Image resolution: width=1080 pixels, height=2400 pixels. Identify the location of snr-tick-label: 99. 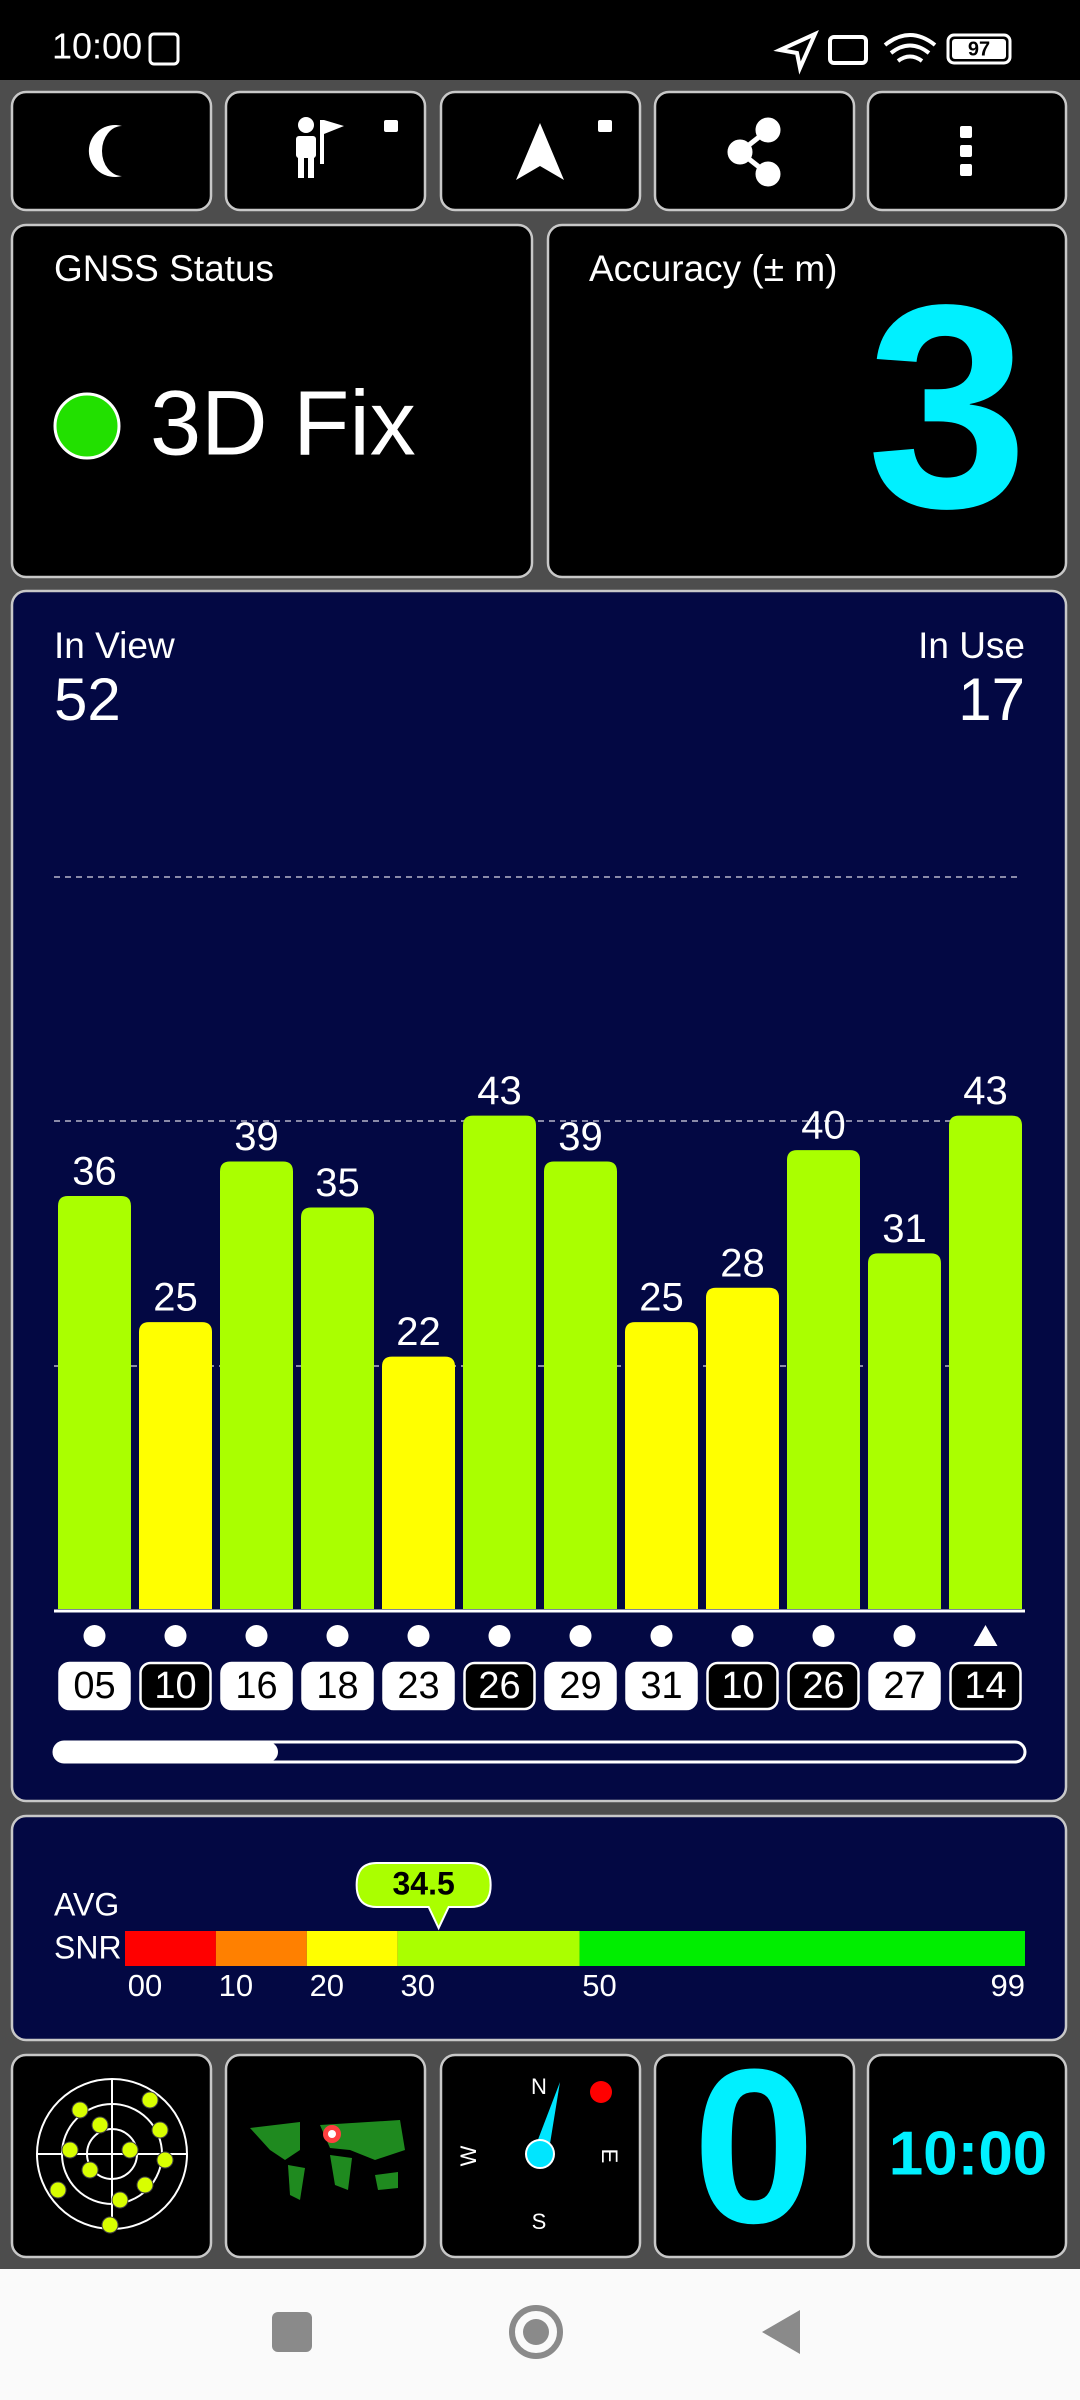
(1008, 1985).